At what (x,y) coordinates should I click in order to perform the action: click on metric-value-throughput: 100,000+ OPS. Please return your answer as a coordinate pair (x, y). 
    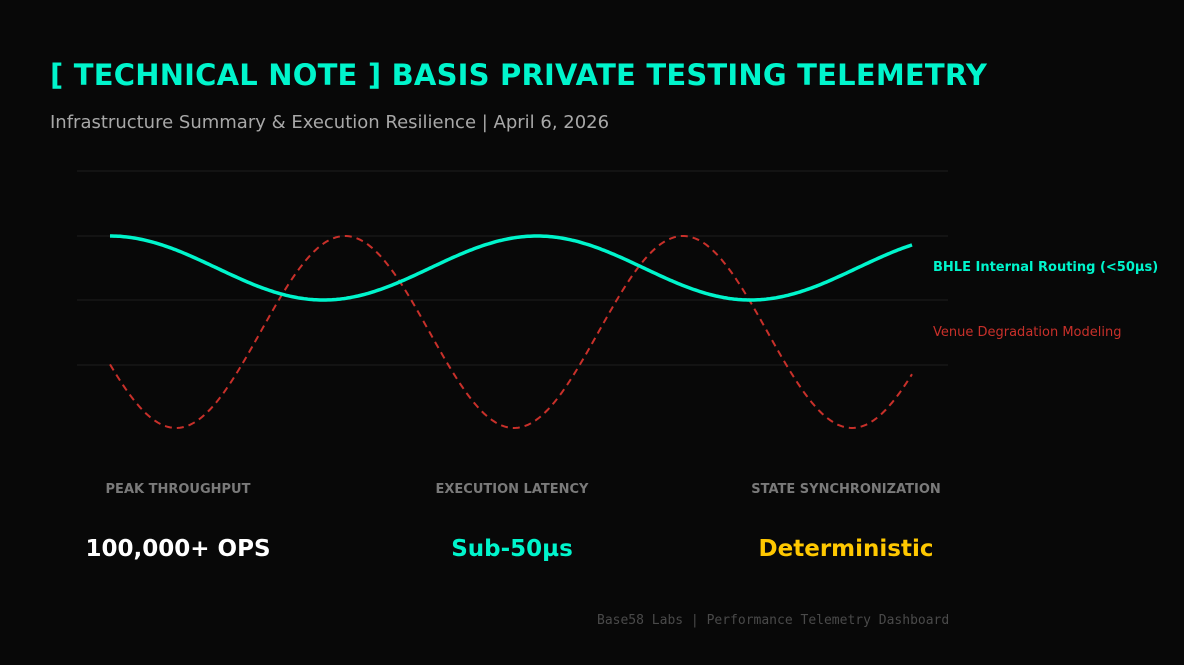
    Looking at the image, I should click on (178, 549).